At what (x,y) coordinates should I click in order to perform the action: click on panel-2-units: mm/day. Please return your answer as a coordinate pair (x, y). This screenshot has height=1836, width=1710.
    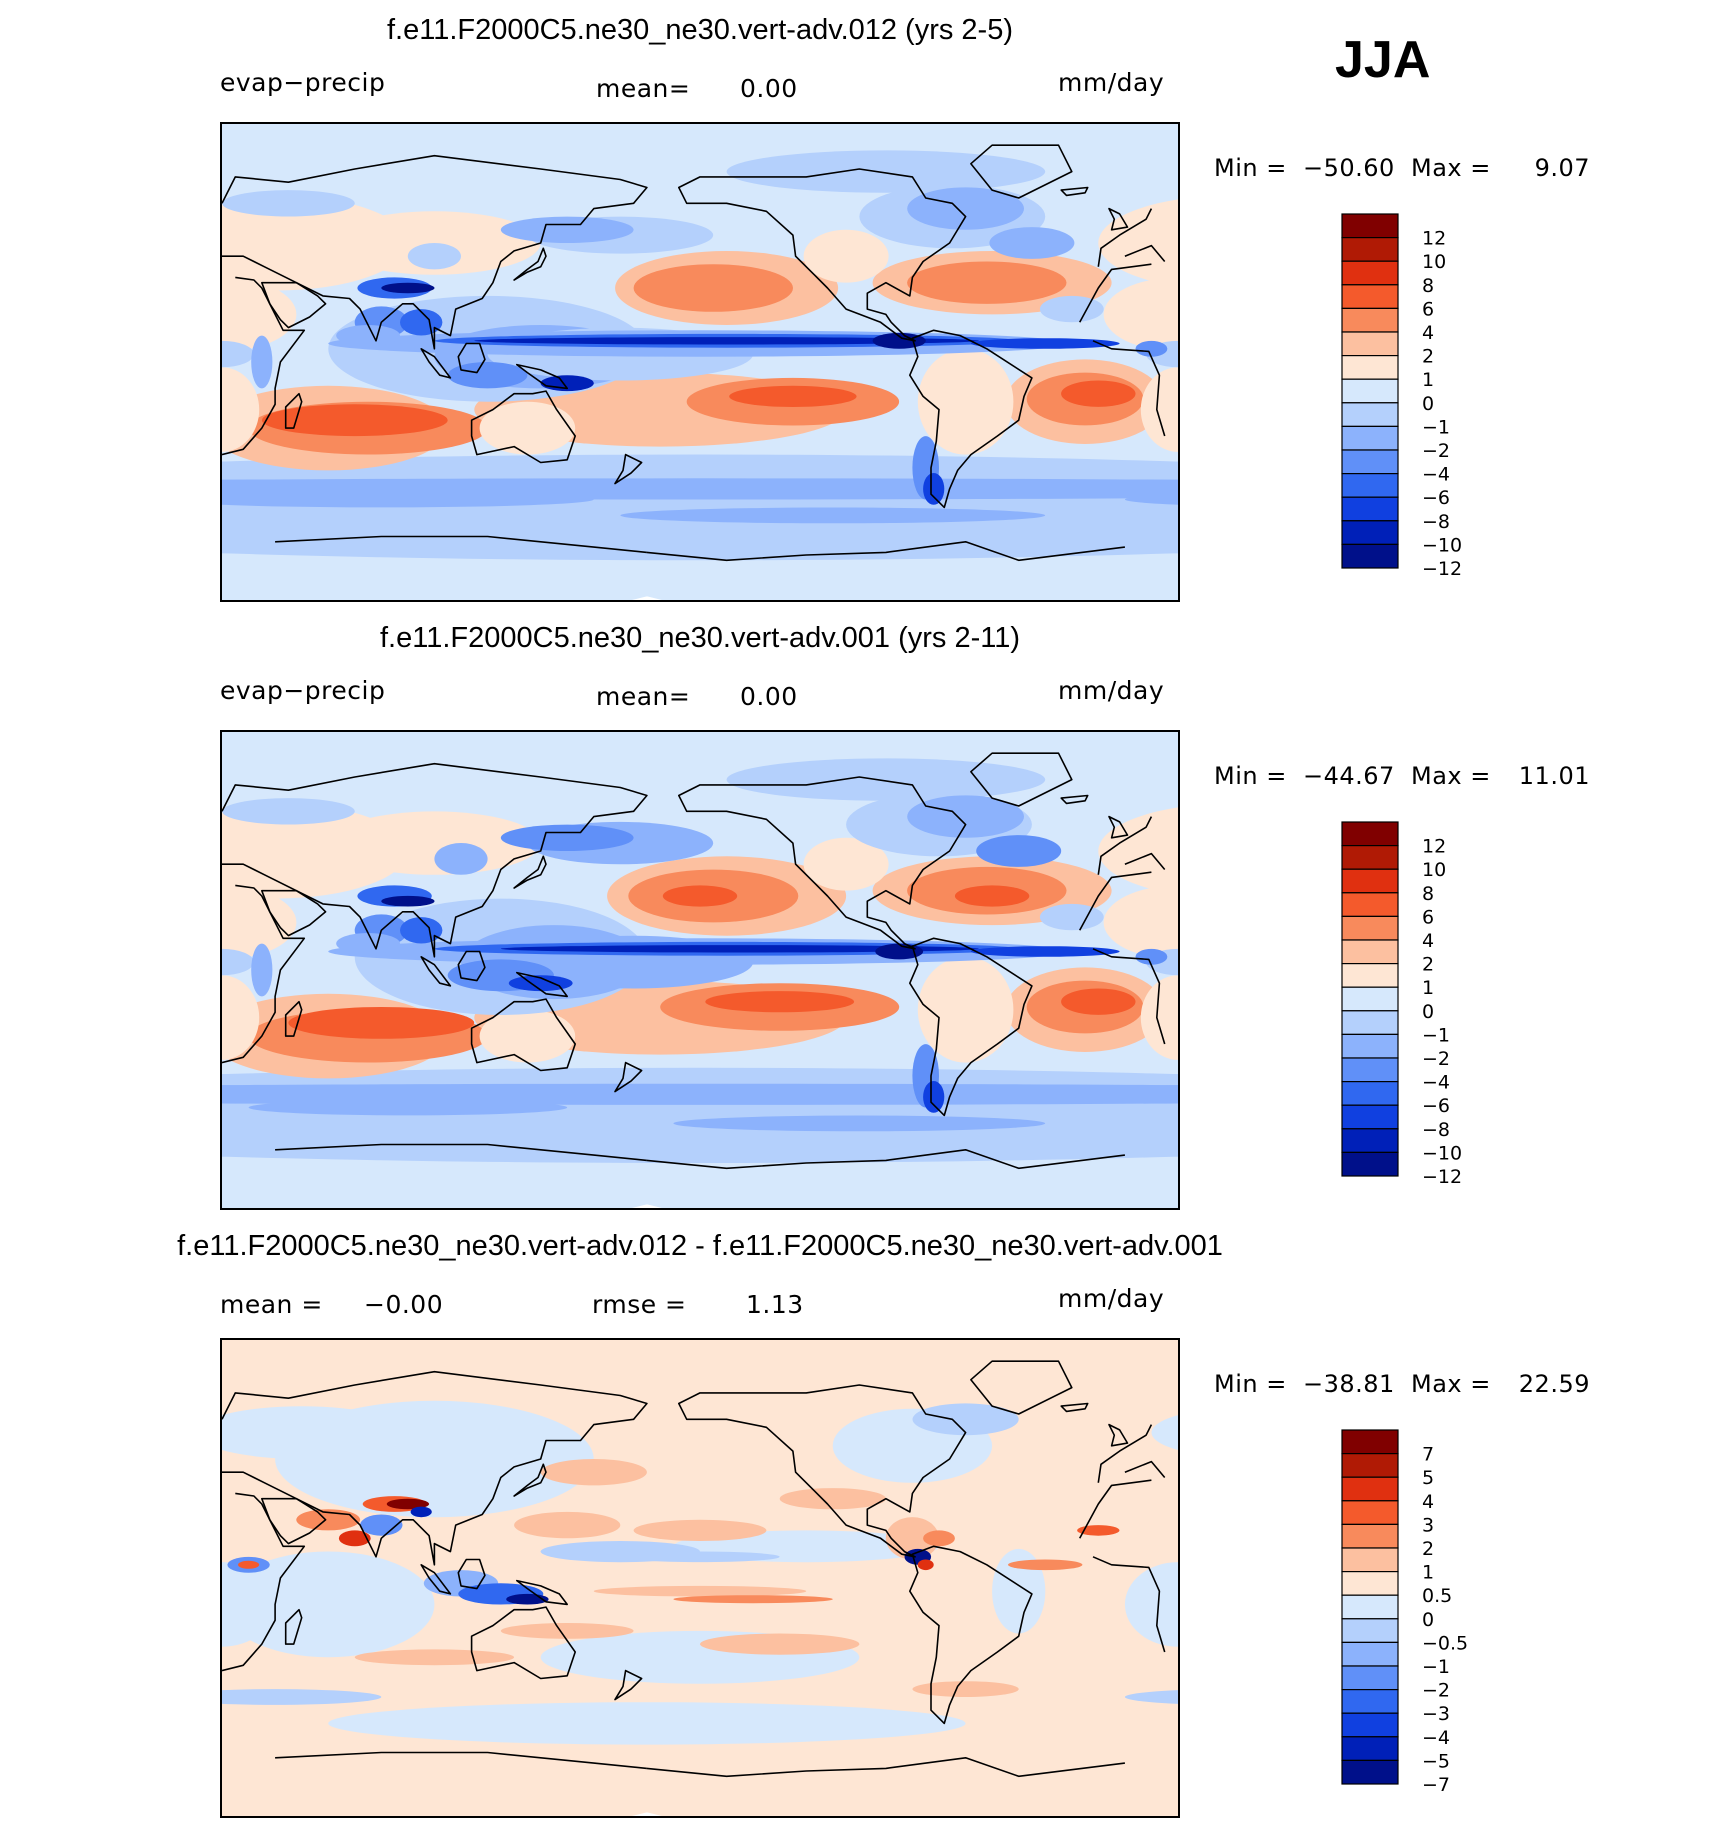
    Looking at the image, I should click on (1111, 690).